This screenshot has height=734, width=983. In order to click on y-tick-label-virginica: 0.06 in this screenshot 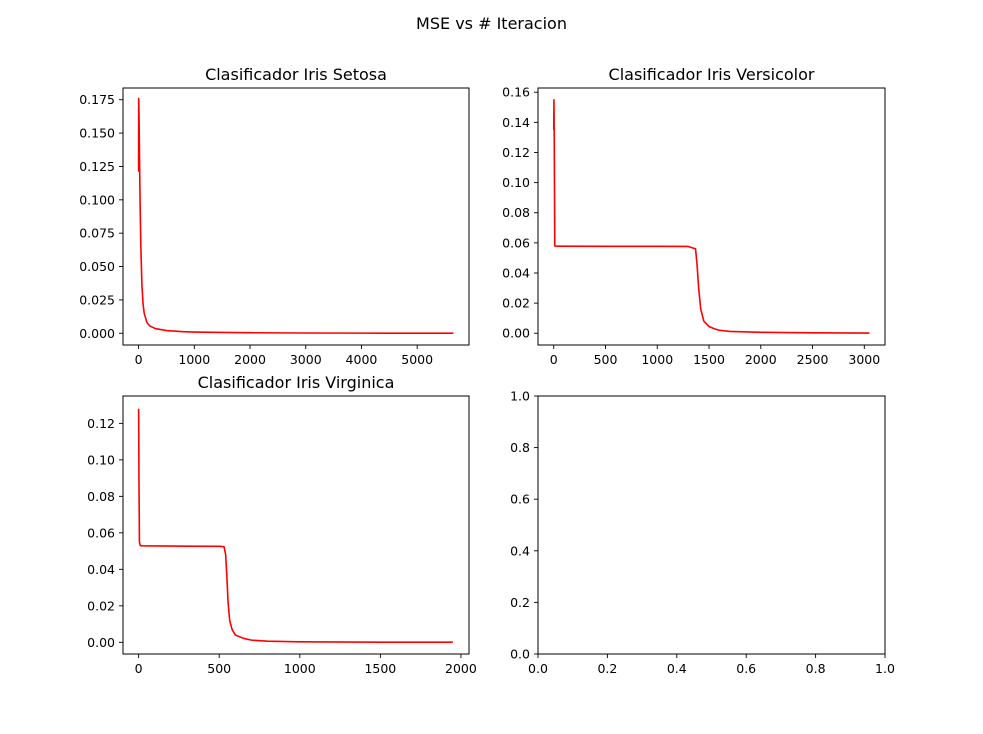, I will do `click(101, 532)`.